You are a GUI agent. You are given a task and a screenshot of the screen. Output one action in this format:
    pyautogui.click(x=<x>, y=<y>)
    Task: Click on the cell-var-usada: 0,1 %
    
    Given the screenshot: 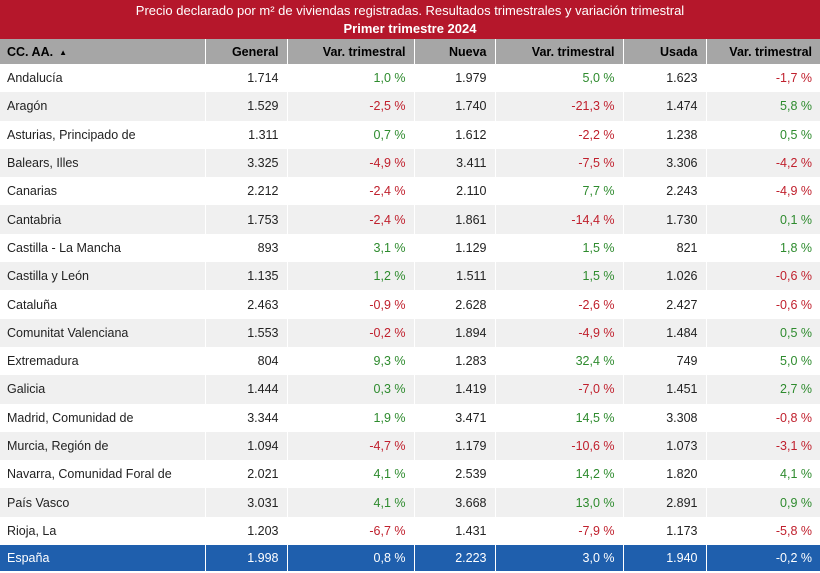 What is the action you would take?
    pyautogui.click(x=762, y=219)
    